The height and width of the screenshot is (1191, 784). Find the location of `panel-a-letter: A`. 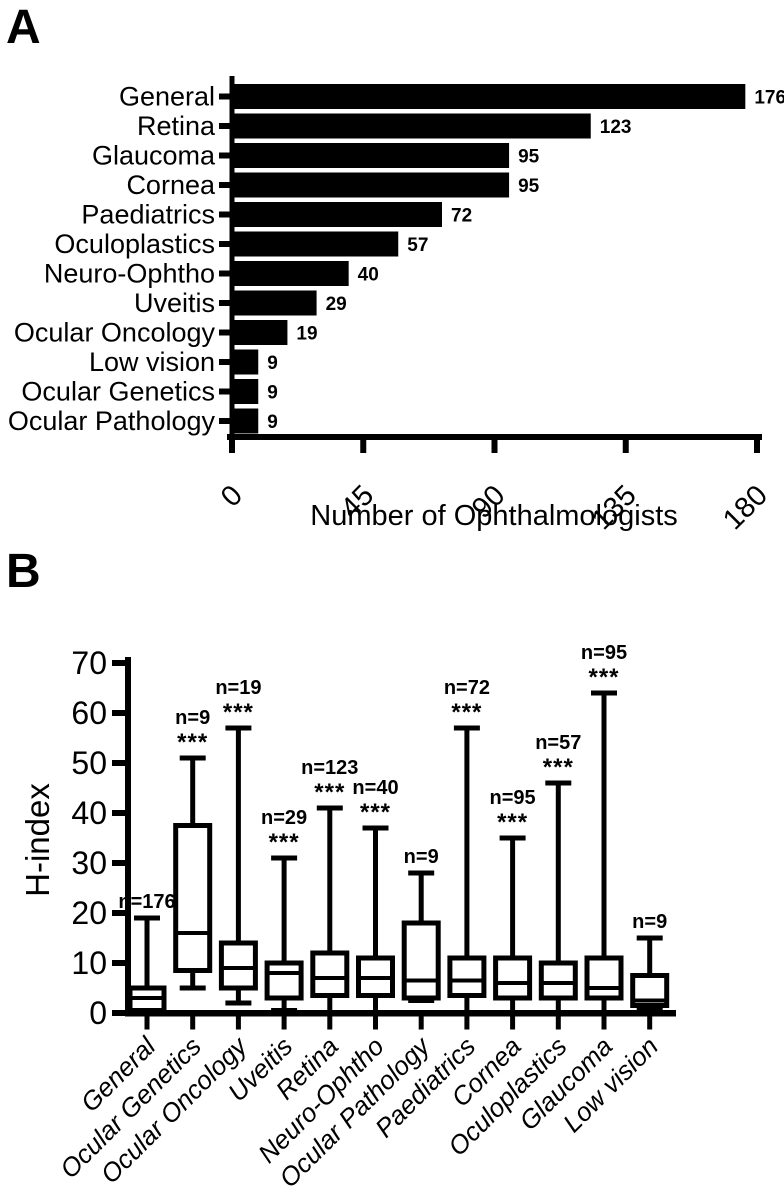

panel-a-letter: A is located at coordinates (23, 27).